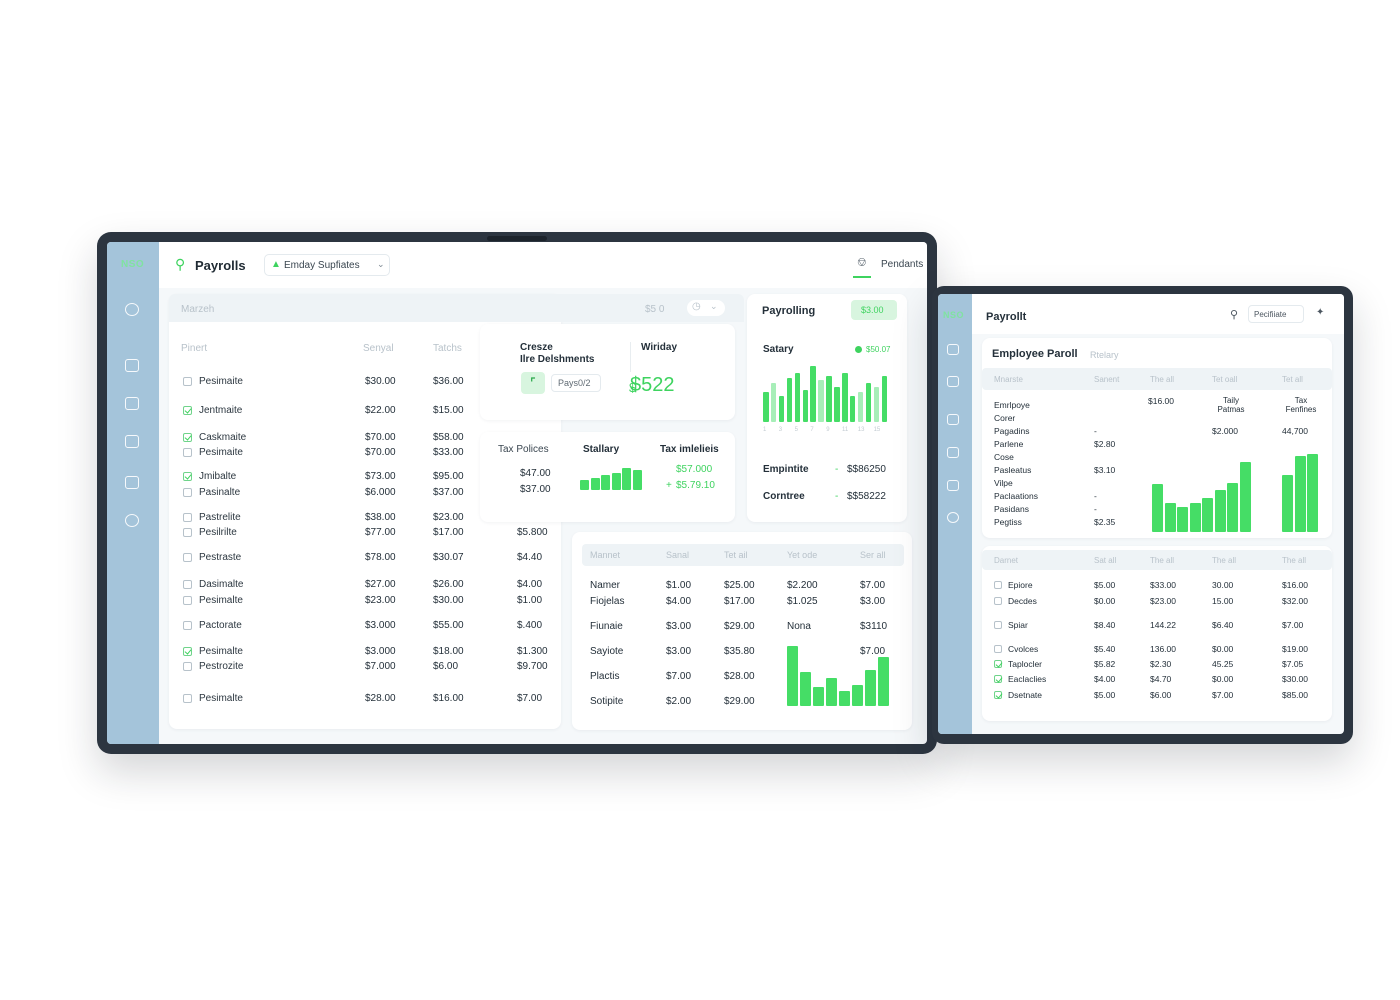 This screenshot has height=1000, width=1400. What do you see at coordinates (1276, 314) in the screenshot?
I see `profile-button: Pecifiiate` at bounding box center [1276, 314].